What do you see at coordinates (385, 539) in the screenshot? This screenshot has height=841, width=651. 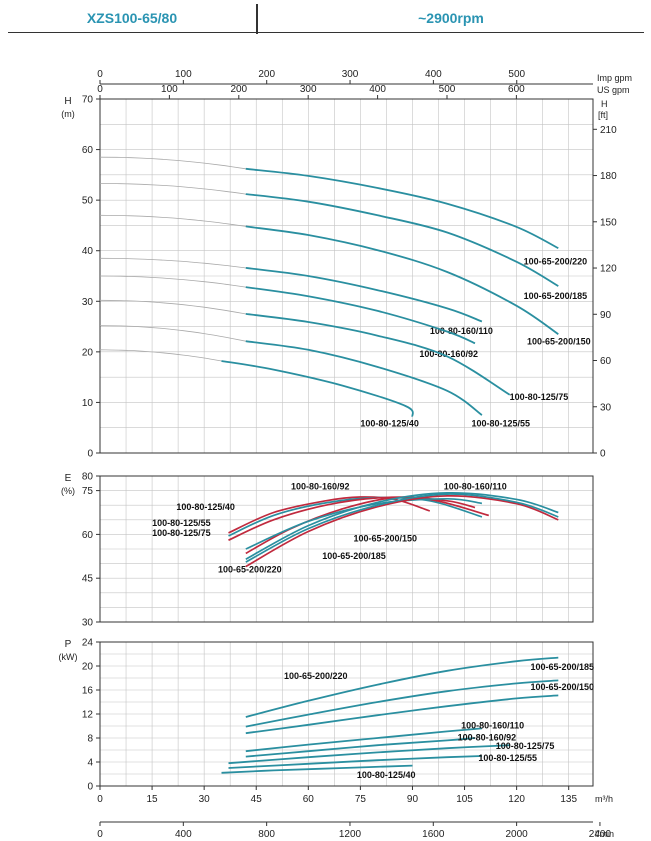 I see `efficiency-curve-label: 100-65-200/150` at bounding box center [385, 539].